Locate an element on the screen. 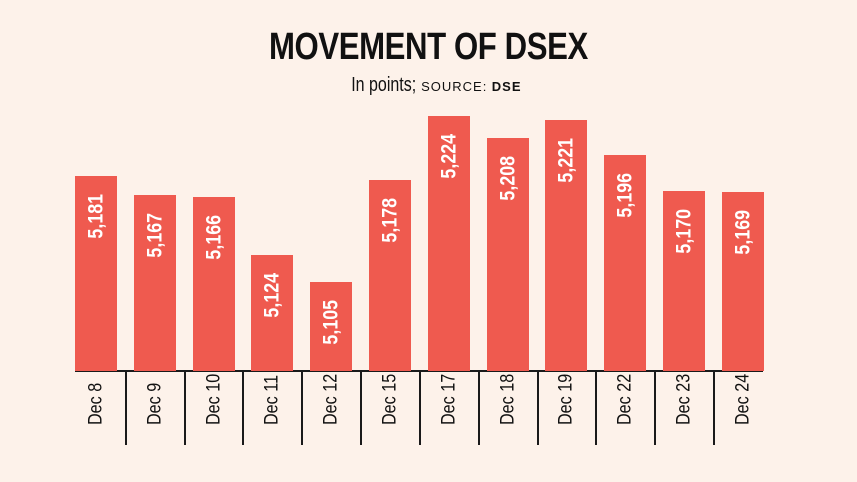 This screenshot has height=482, width=857. x-tick-label: Dec 22 is located at coordinates (625, 399).